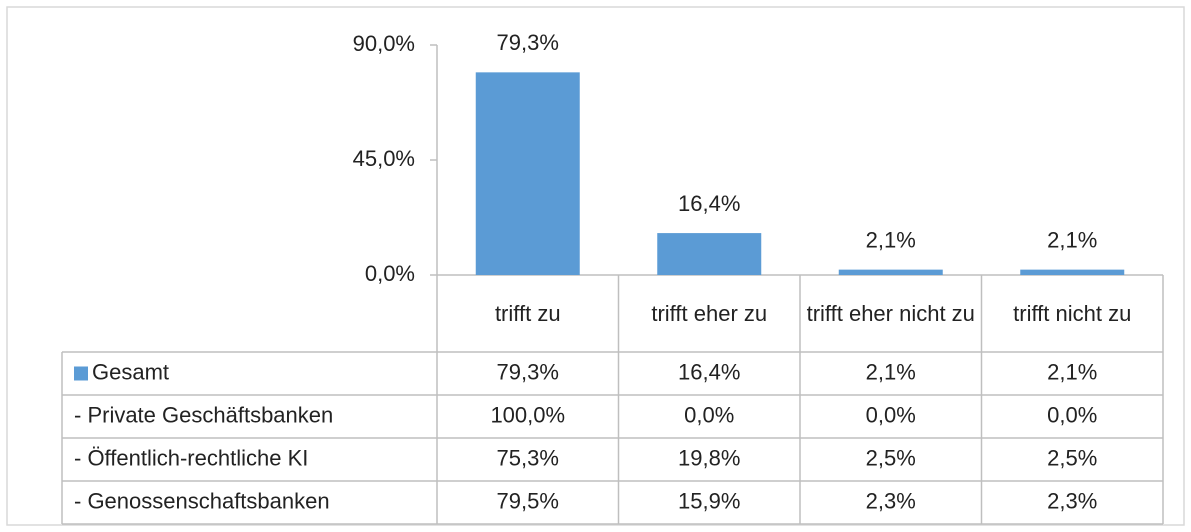 The width and height of the screenshot is (1191, 532). I want to click on y-tick-label: 0,0%, so click(390, 273).